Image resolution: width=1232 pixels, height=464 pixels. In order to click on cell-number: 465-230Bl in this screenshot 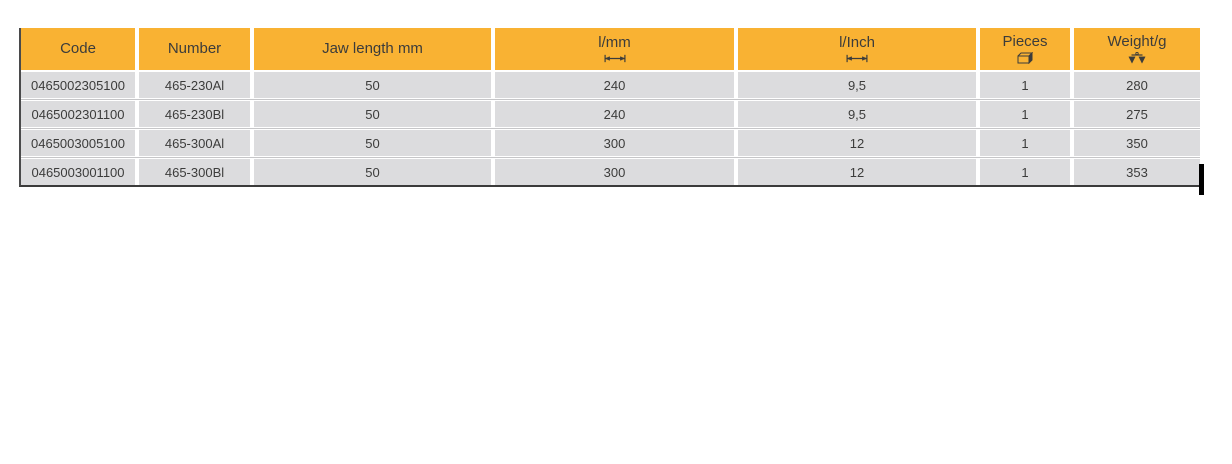, I will do `click(194, 114)`.